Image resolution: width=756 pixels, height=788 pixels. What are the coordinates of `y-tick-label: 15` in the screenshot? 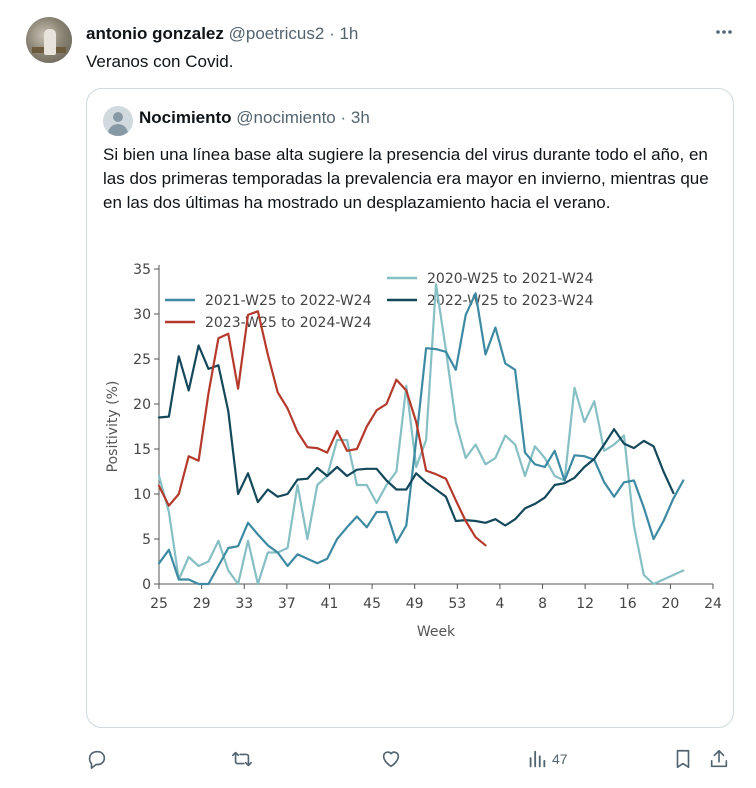 It's located at (142, 450).